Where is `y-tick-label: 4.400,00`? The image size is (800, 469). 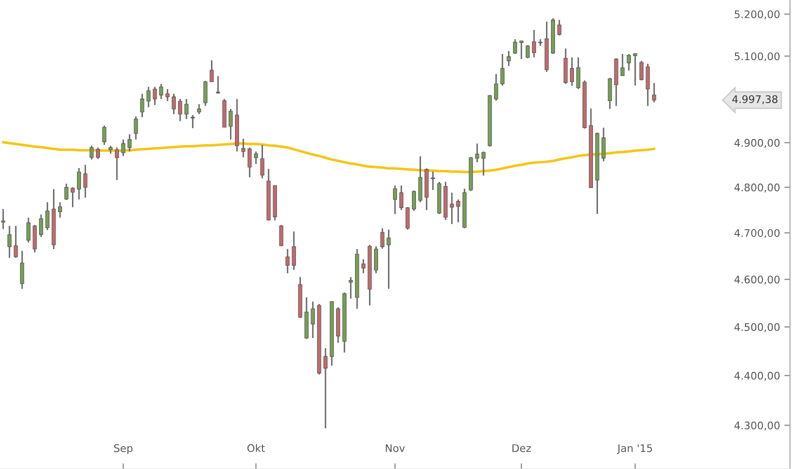
y-tick-label: 4.400,00 is located at coordinates (757, 376).